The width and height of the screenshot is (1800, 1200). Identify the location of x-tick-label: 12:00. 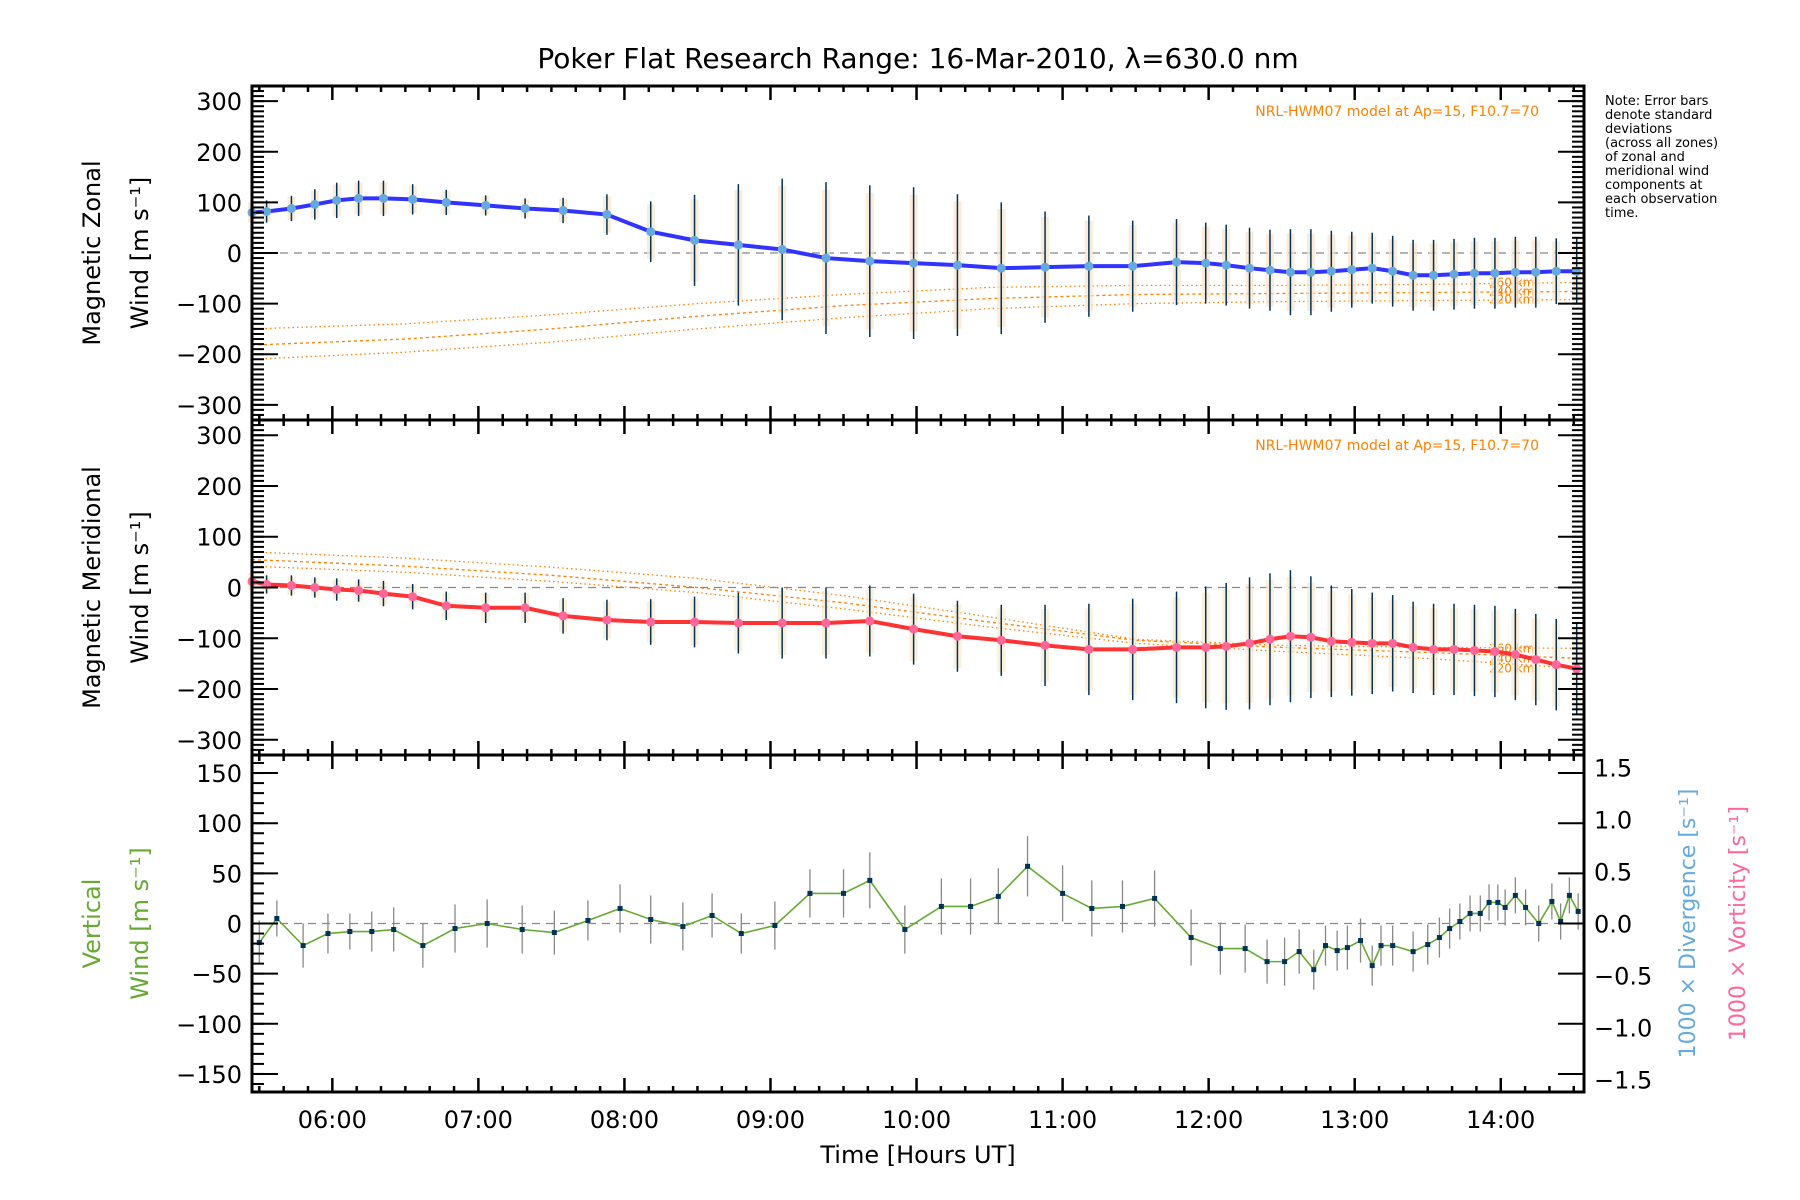
(1208, 1120).